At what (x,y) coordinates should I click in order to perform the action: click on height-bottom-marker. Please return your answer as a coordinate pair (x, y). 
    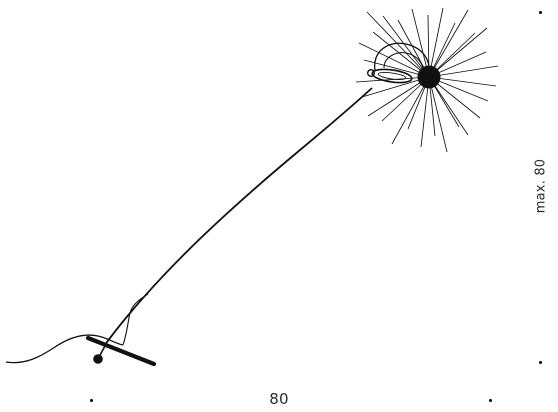
    Looking at the image, I should click on (540, 362).